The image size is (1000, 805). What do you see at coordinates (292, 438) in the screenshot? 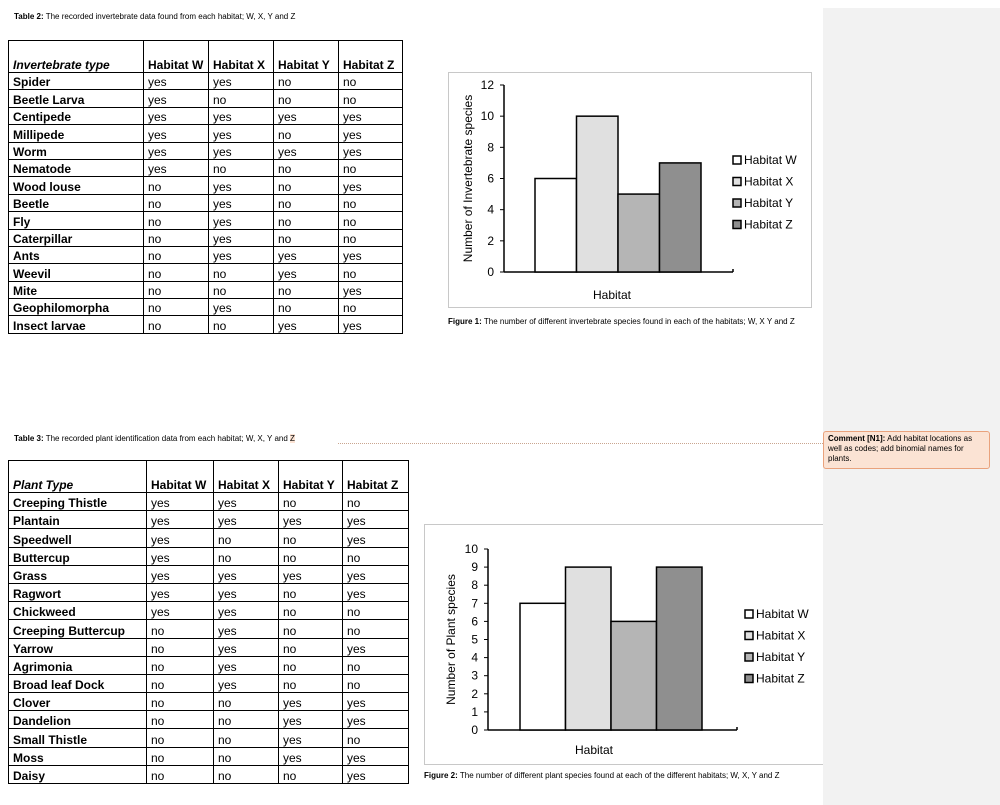
I see `comment-anchor-highlight: Z` at bounding box center [292, 438].